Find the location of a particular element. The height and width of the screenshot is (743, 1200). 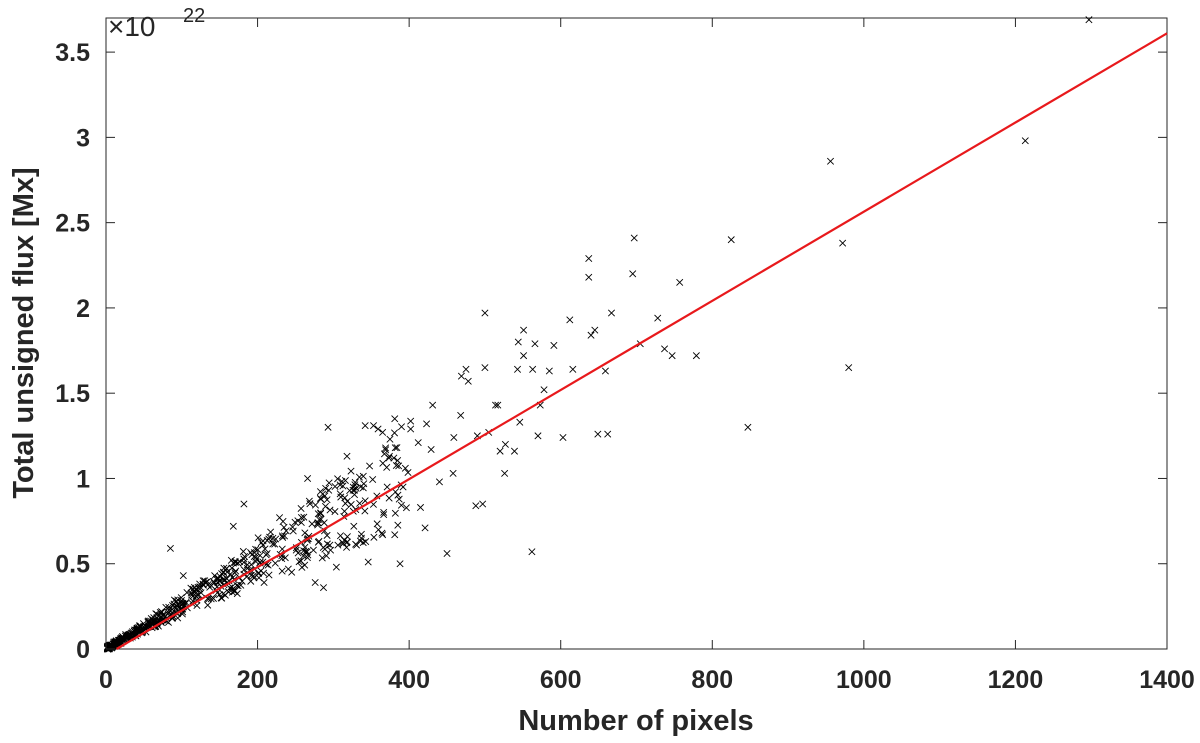

x-tick-label: 0 is located at coordinates (106, 680).